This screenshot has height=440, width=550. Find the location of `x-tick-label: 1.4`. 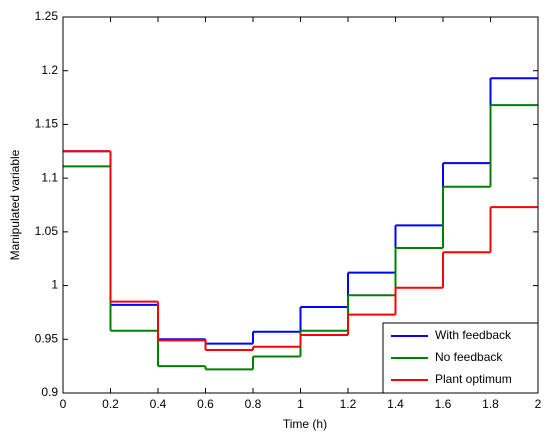

x-tick-label: 1.4 is located at coordinates (395, 404).